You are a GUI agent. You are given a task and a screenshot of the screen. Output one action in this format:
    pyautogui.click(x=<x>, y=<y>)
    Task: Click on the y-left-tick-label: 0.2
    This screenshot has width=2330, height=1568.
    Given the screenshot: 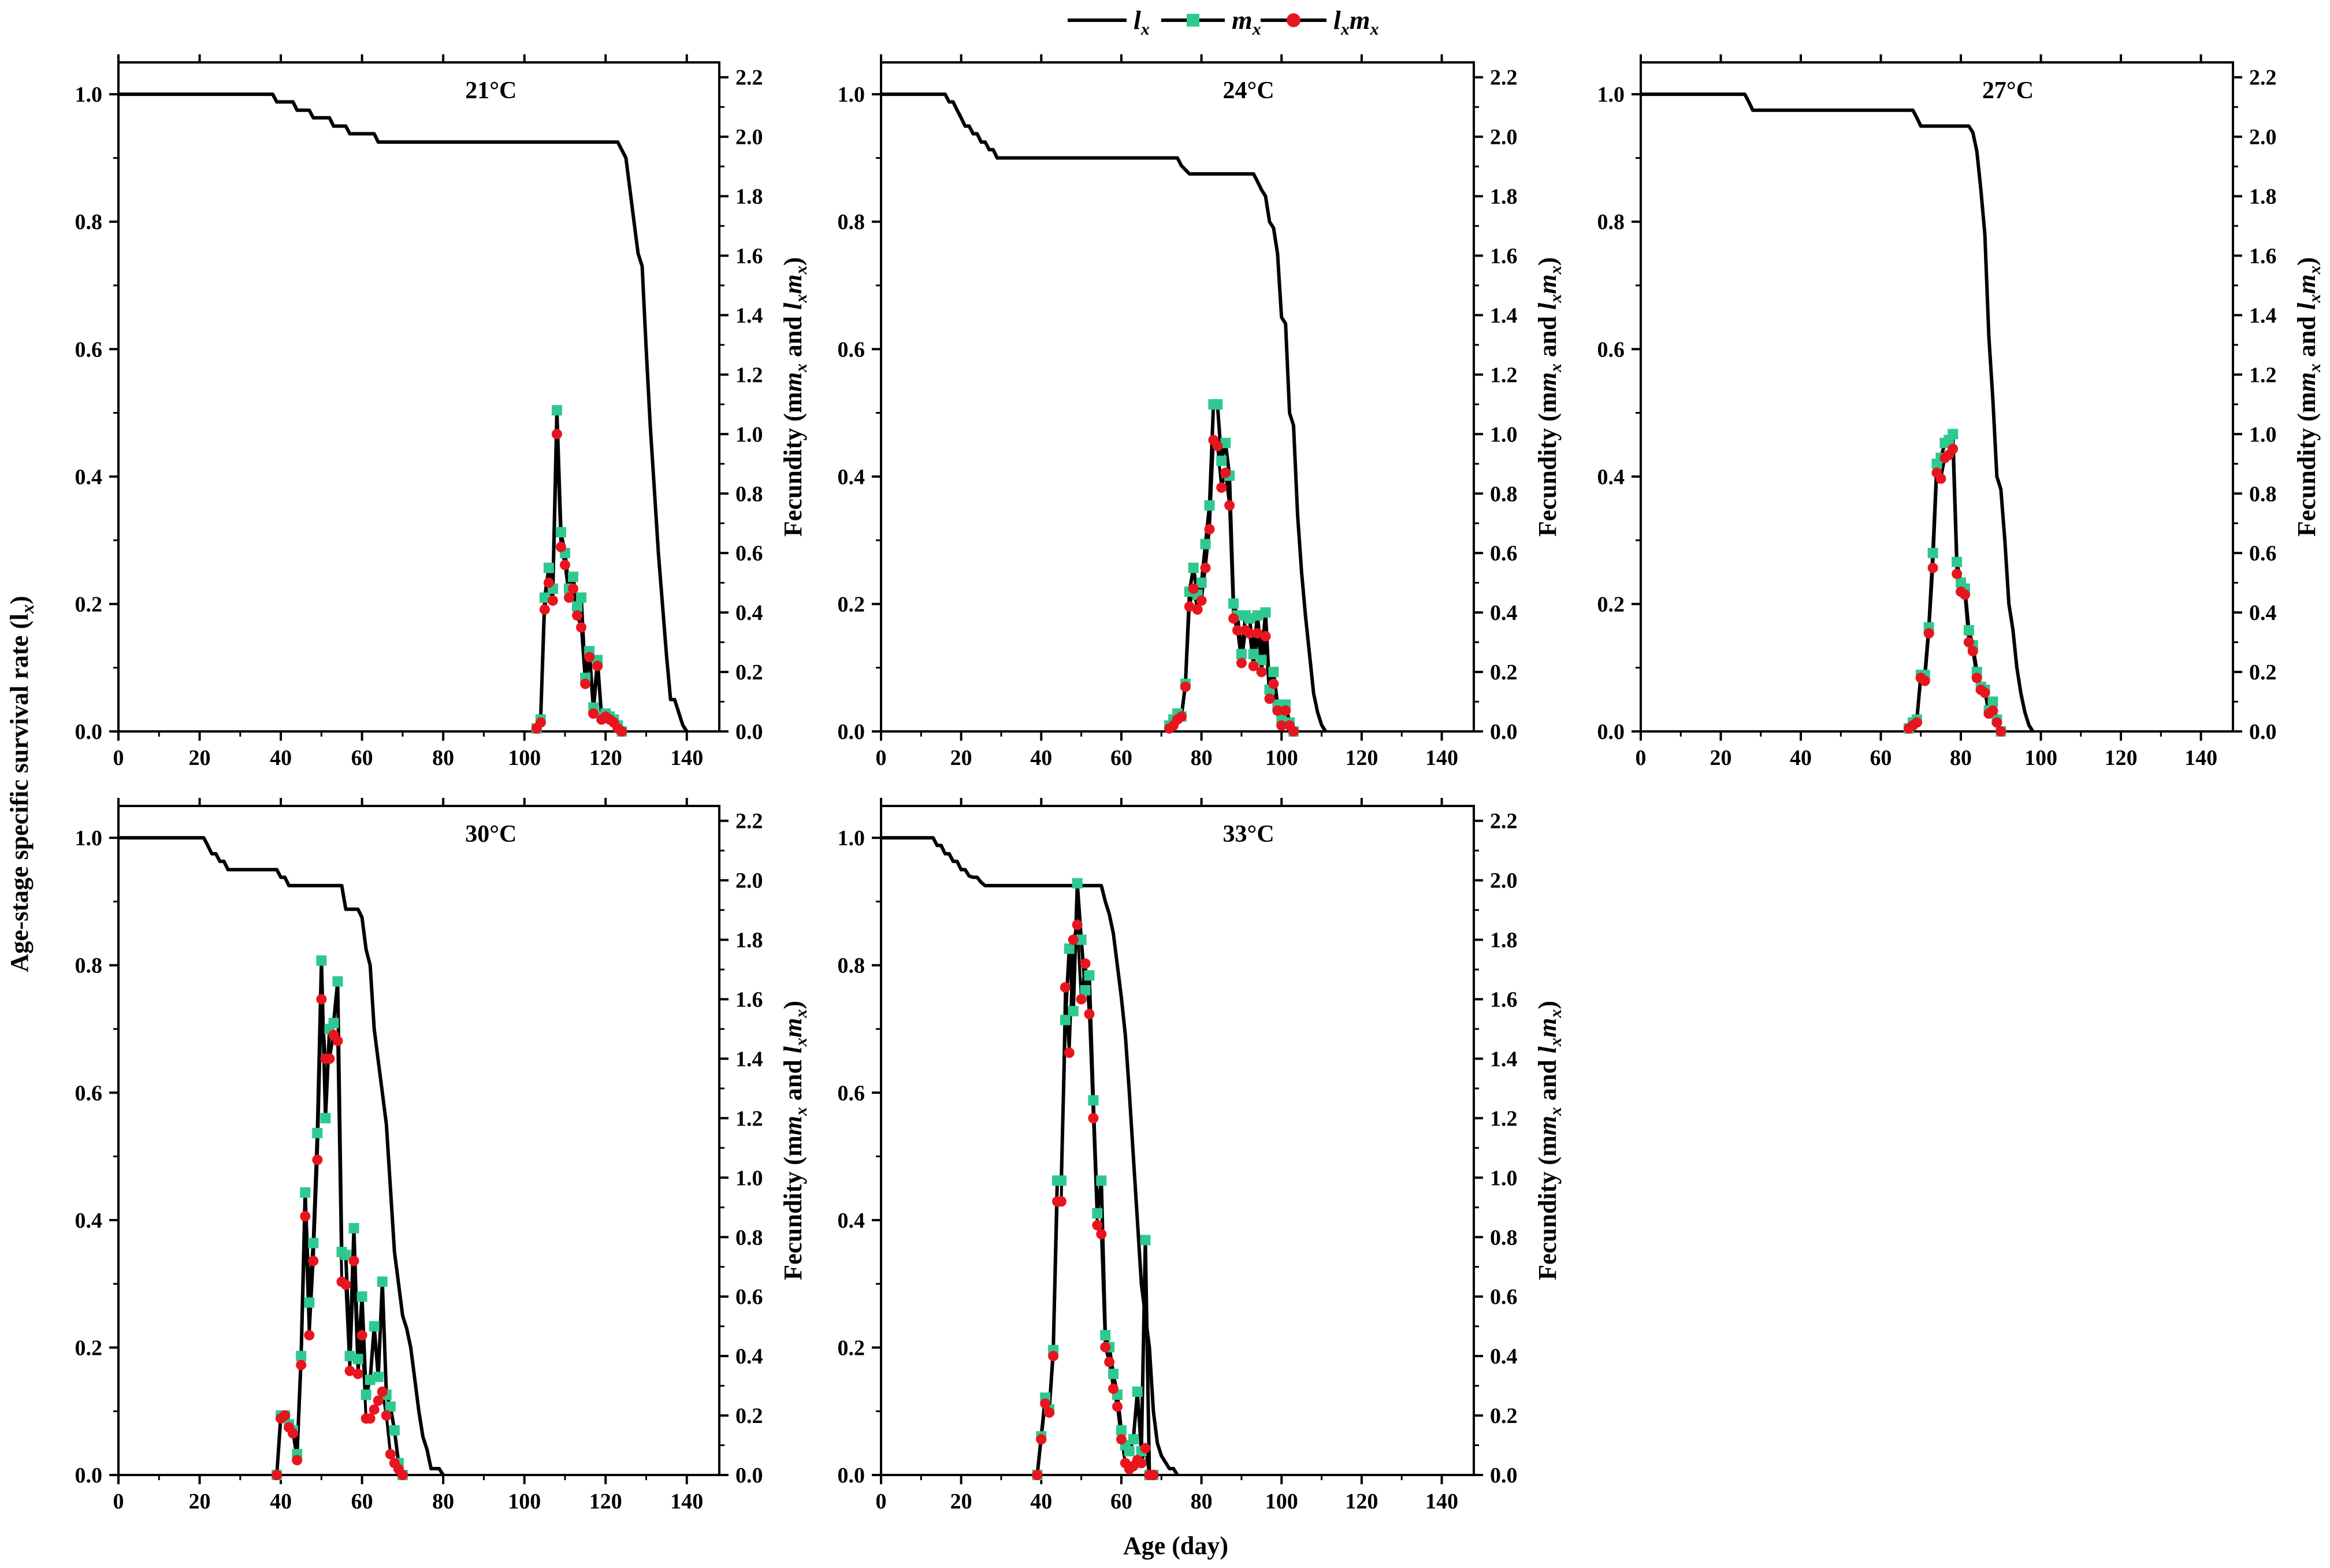 What is the action you would take?
    pyautogui.click(x=89, y=1348)
    